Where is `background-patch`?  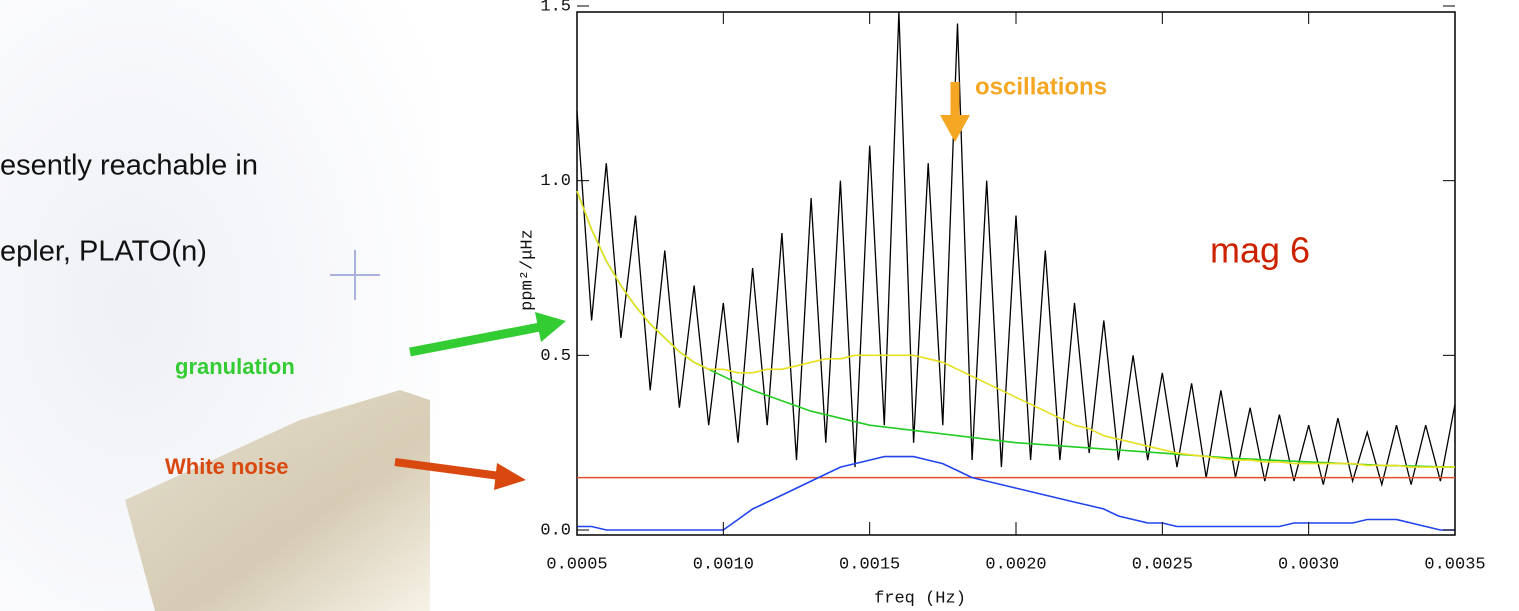 background-patch is located at coordinates (277, 500).